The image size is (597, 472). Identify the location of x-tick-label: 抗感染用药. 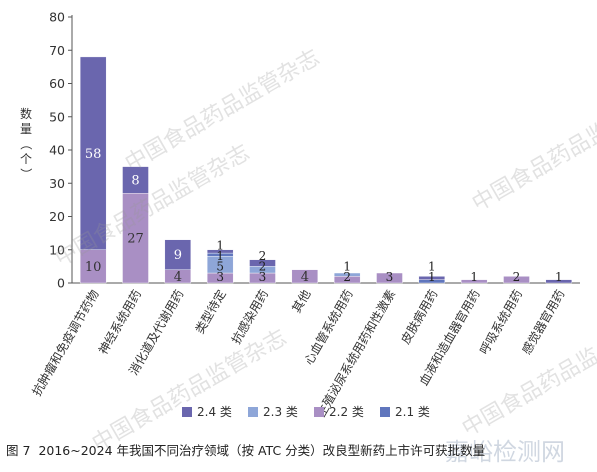
(249, 316).